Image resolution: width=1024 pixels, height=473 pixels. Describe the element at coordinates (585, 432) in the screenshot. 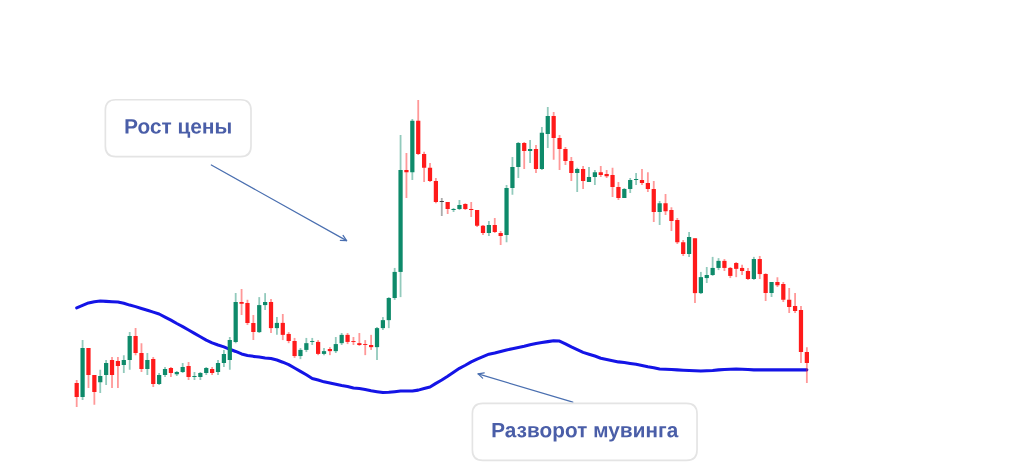

I see `text: Разворот мувинга` at that location.